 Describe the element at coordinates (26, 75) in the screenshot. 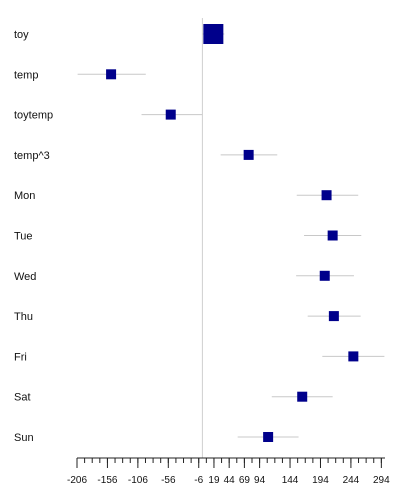

I see `row-label-temp: temp` at that location.